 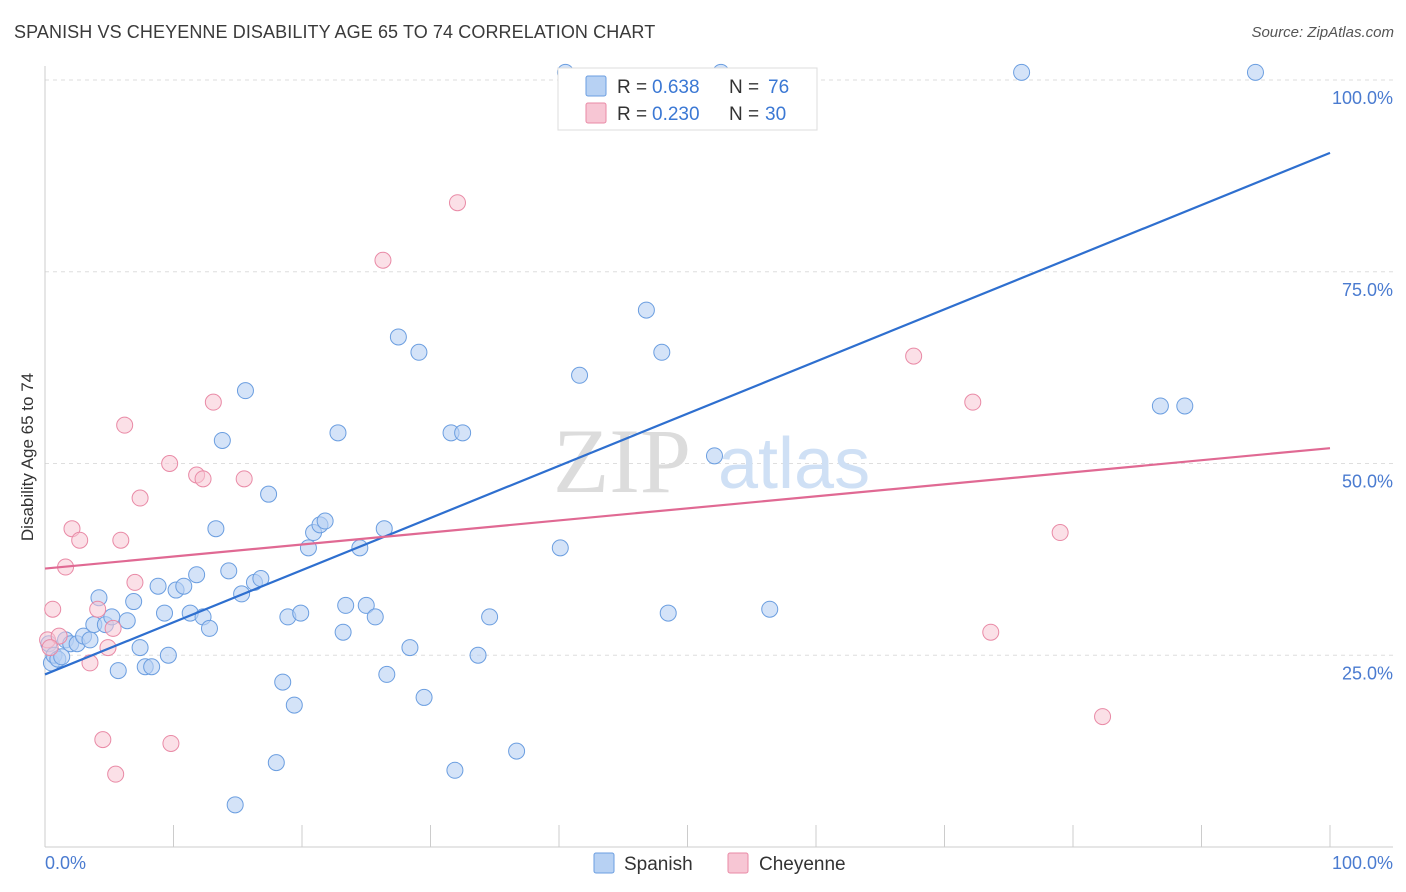 What do you see at coordinates (676, 87) in the screenshot?
I see `legend-r-value-spanish: 0.638` at bounding box center [676, 87].